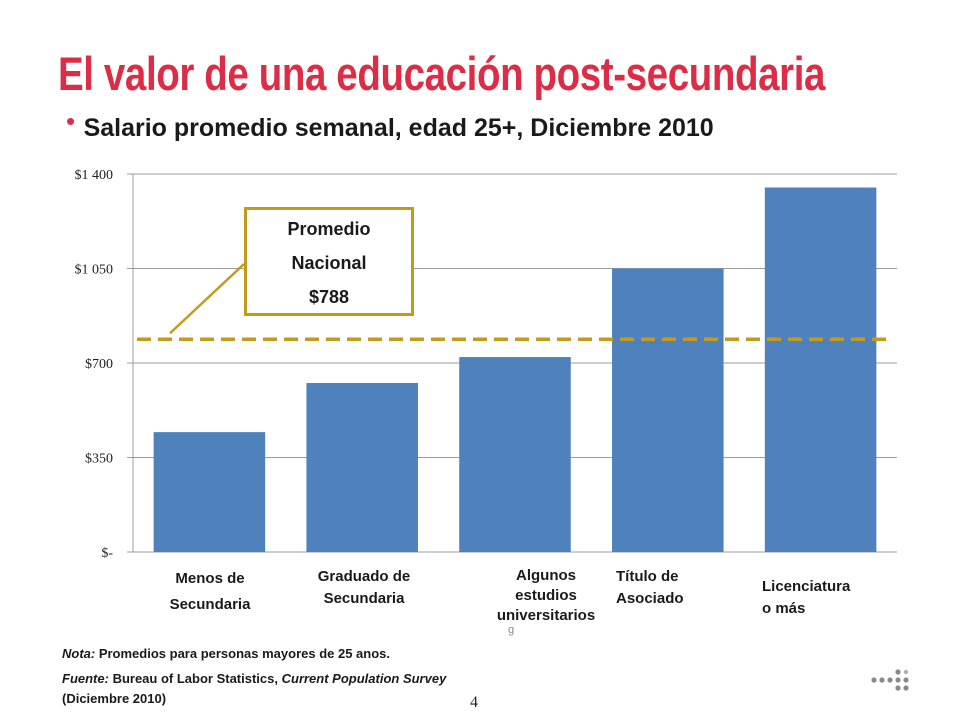 The image size is (960, 720). What do you see at coordinates (79, 653) in the screenshot?
I see `note-prefix: Nota:` at bounding box center [79, 653].